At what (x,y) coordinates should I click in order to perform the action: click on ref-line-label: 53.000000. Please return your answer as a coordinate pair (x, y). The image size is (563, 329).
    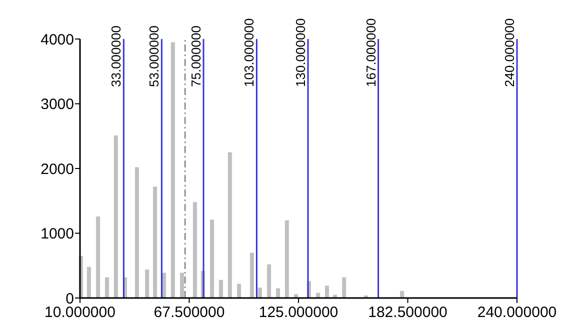
    Looking at the image, I should click on (154, 56).